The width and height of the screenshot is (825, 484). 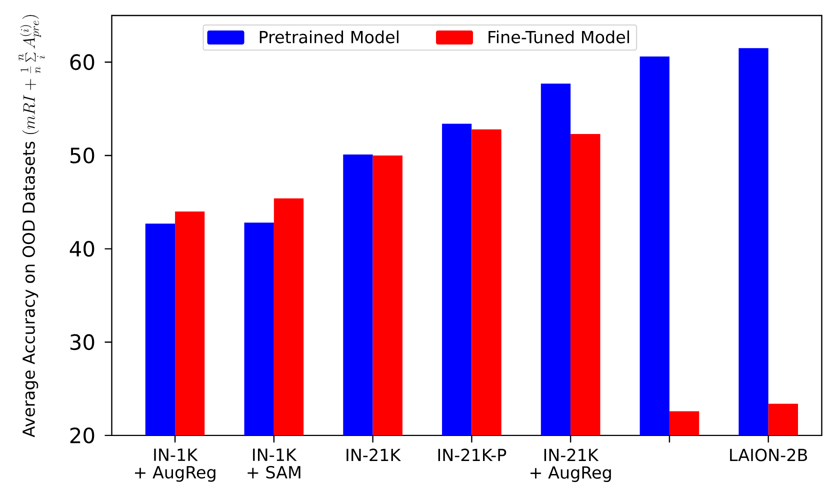 What do you see at coordinates (82, 248) in the screenshot?
I see `y-tick-label: 40` at bounding box center [82, 248].